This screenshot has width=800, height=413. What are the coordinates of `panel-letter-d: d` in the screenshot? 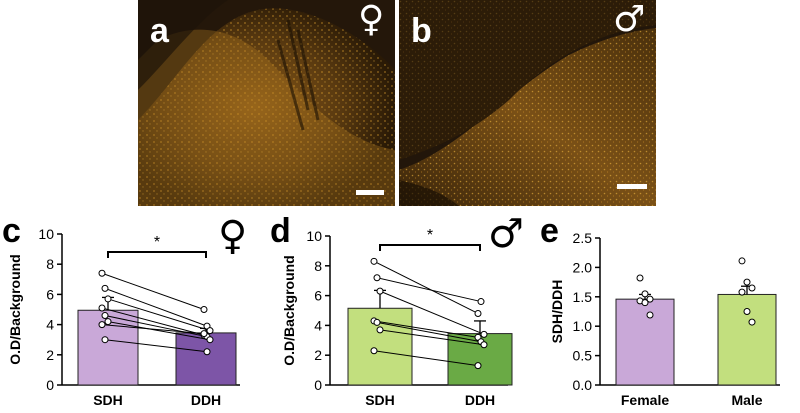 It's located at (280, 231).